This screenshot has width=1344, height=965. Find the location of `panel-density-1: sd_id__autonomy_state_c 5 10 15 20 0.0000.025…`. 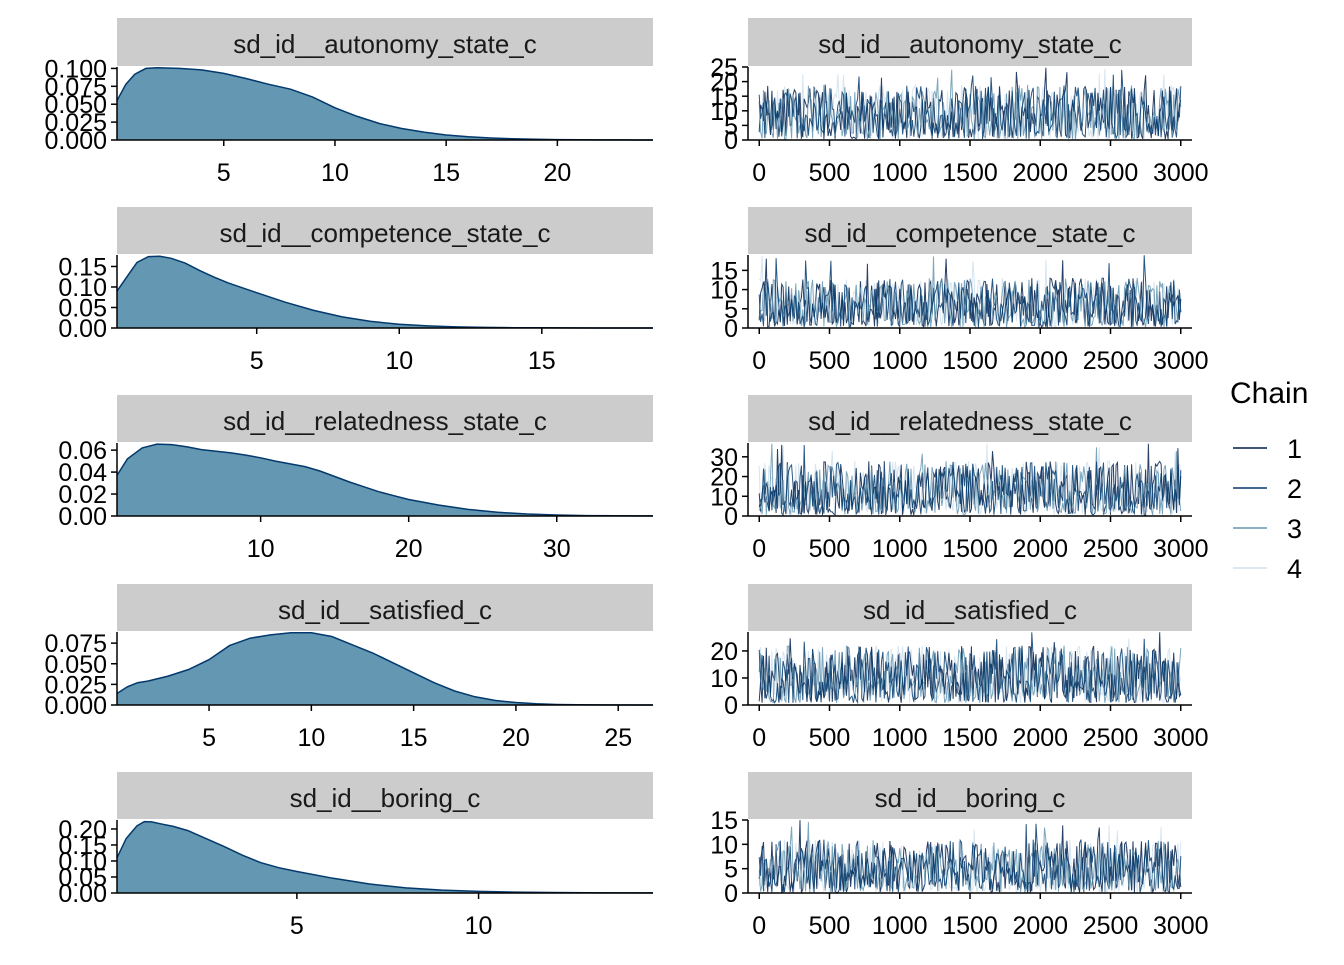

panel-density-1: sd_id__autonomy_state_c 5 10 15 20 0.0000.025… is located at coordinates (349, 102).